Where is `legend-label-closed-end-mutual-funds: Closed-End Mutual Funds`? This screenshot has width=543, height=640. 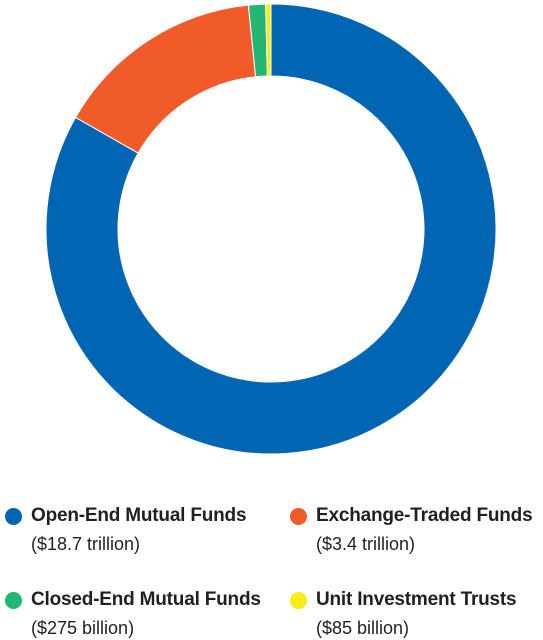 legend-label-closed-end-mutual-funds: Closed-End Mutual Funds is located at coordinates (146, 599).